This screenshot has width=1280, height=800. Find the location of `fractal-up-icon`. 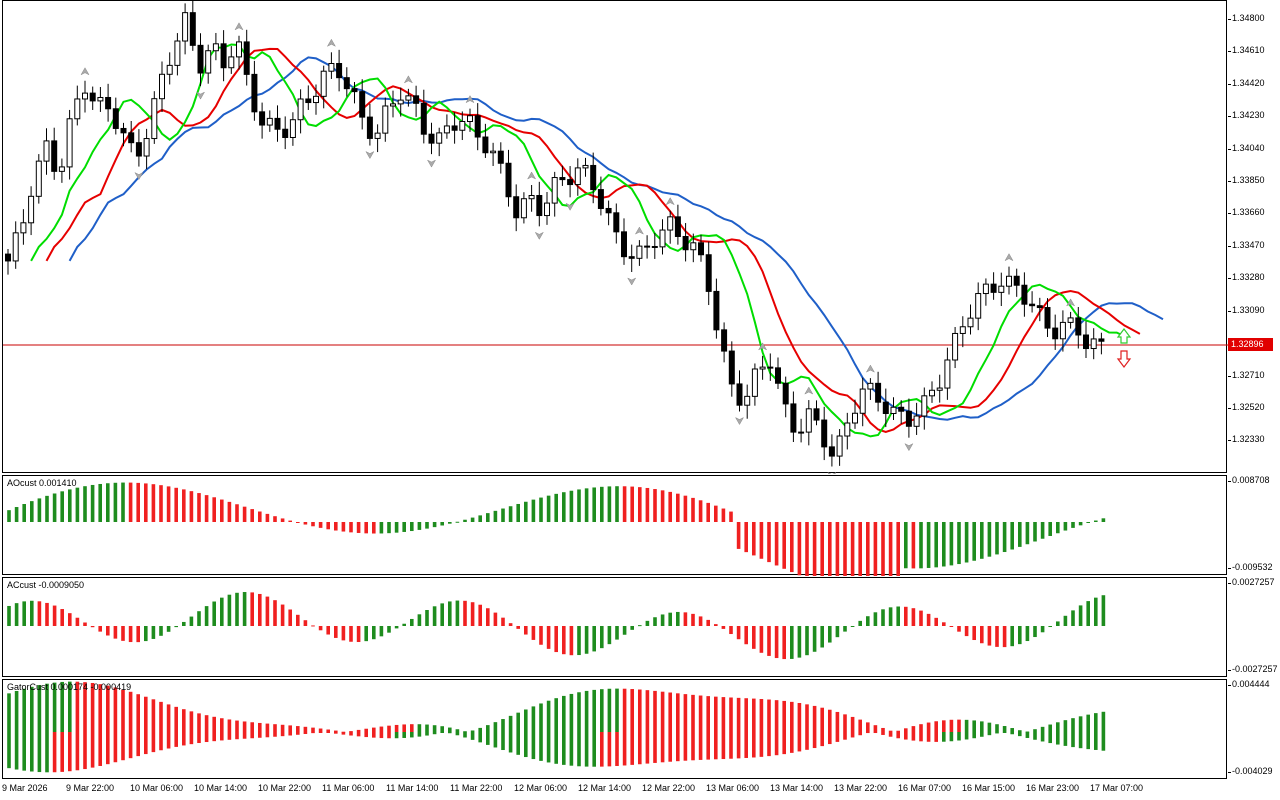

fractal-up-icon is located at coordinates (762, 346).